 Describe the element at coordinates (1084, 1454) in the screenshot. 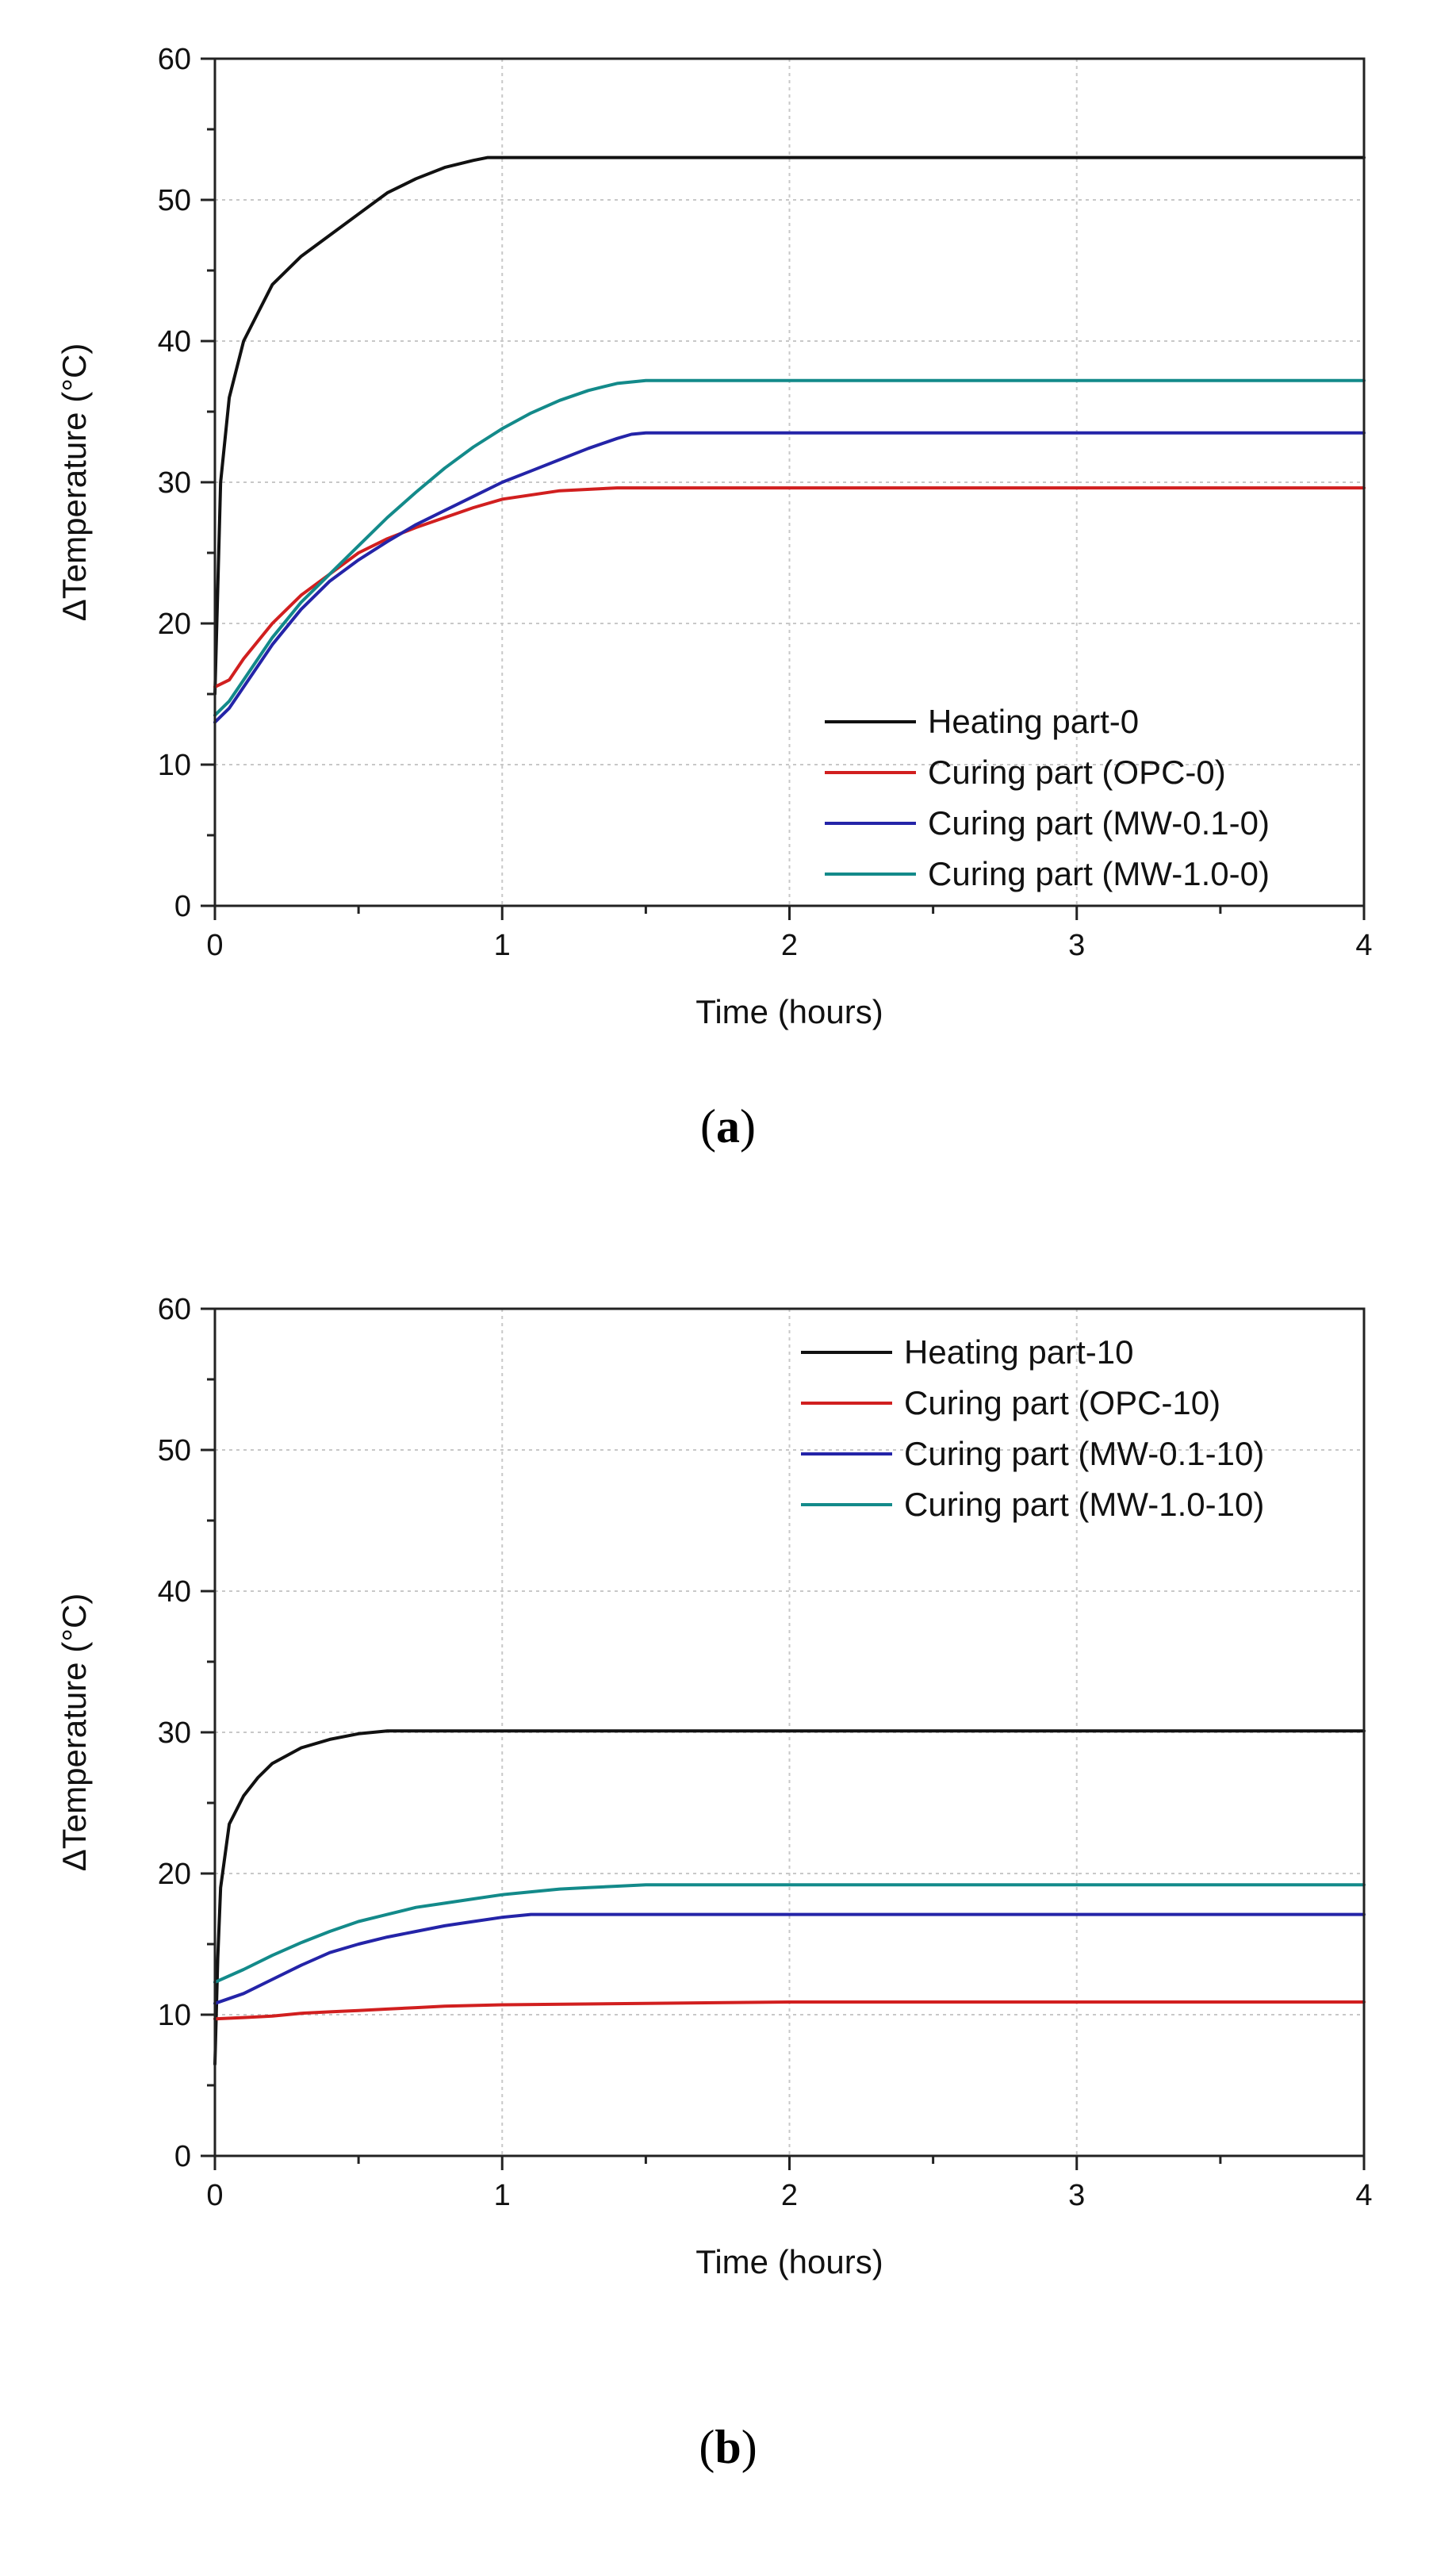

I see `legend-label: Curing part (MW-0.1-10)` at that location.